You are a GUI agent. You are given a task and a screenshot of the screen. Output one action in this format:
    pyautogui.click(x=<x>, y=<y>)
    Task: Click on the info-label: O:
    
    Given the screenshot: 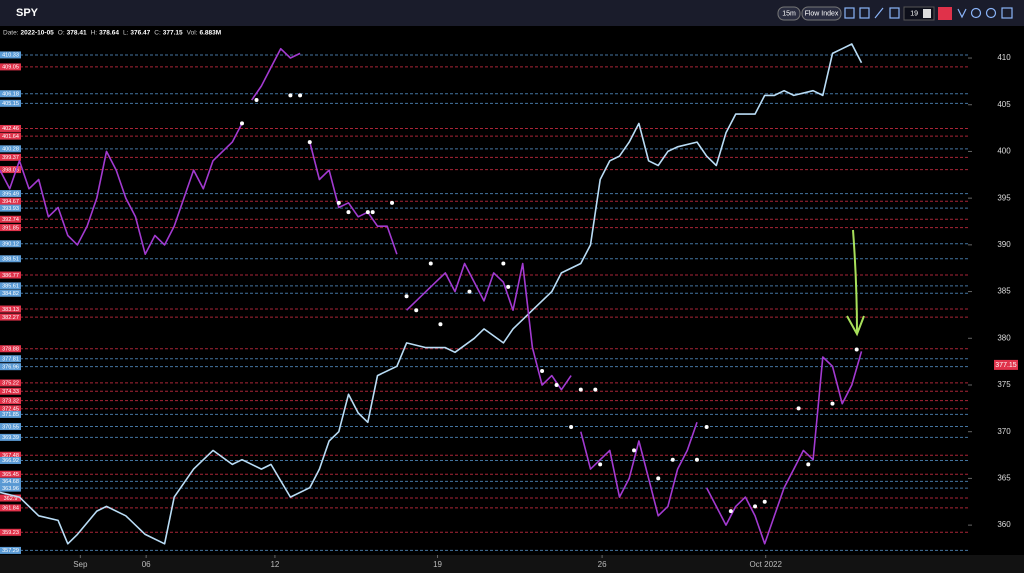 What is the action you would take?
    pyautogui.click(x=61, y=33)
    